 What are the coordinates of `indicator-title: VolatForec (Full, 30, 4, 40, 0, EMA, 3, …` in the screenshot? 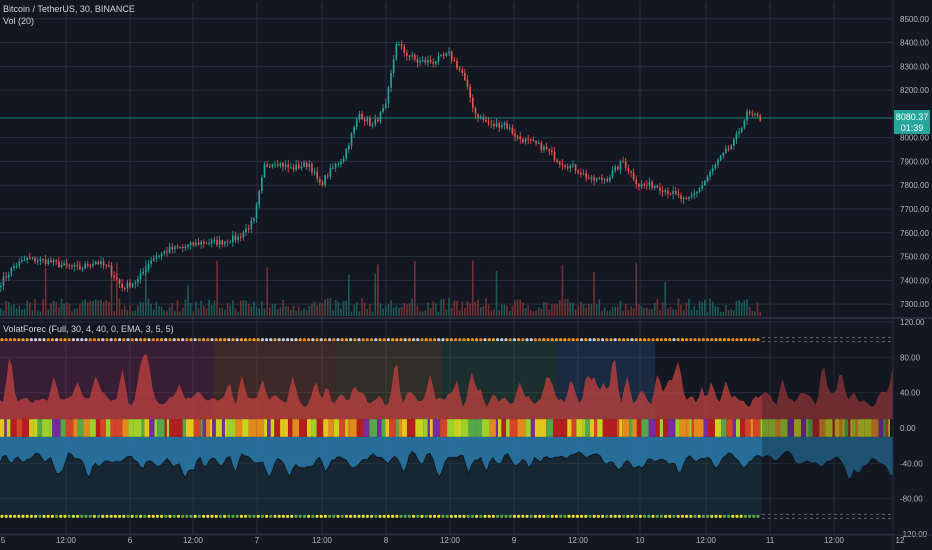 It's located at (88, 329).